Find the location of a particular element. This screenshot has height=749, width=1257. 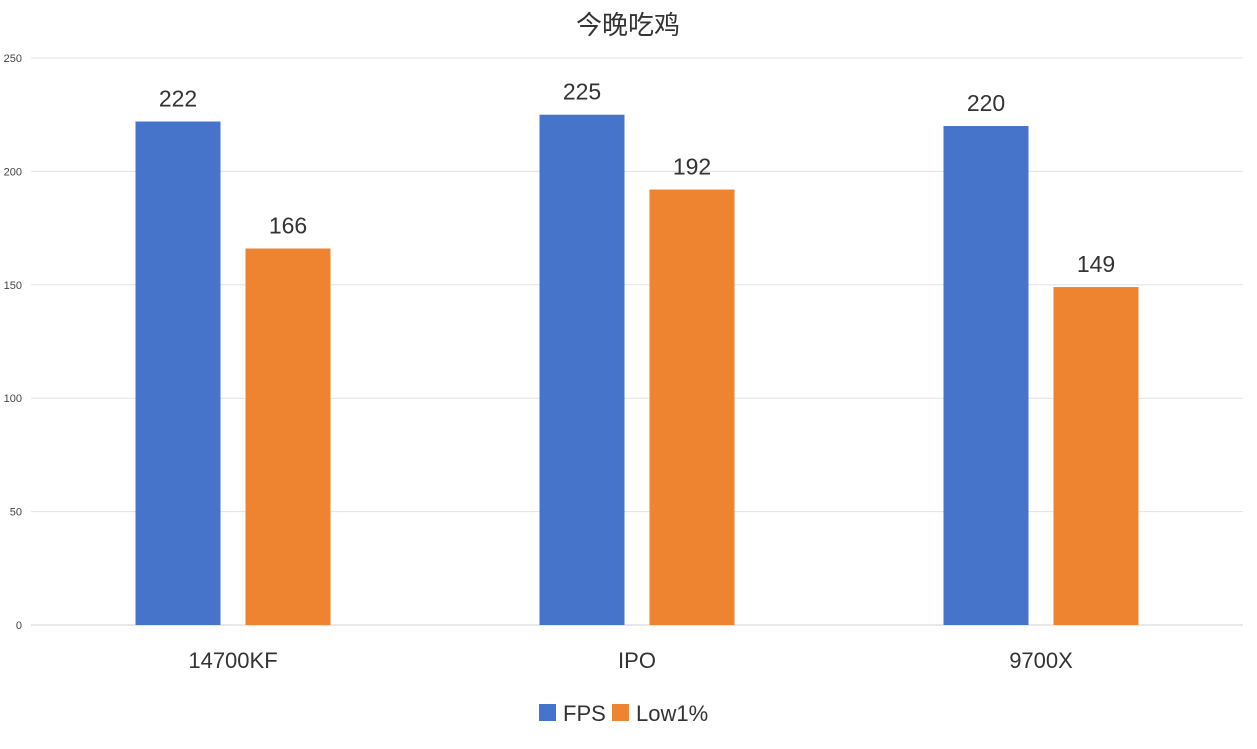

y-tick-label: 0 is located at coordinates (19, 626).